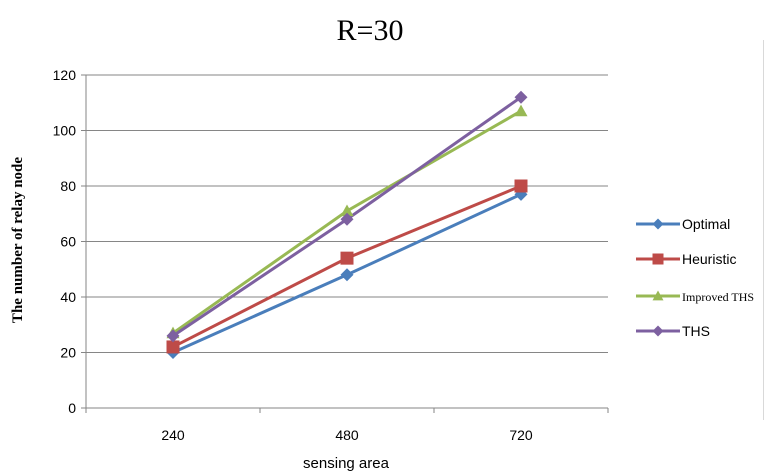 The height and width of the screenshot is (472, 778). Describe the element at coordinates (68, 242) in the screenshot. I see `y-tick-label: 60` at that location.